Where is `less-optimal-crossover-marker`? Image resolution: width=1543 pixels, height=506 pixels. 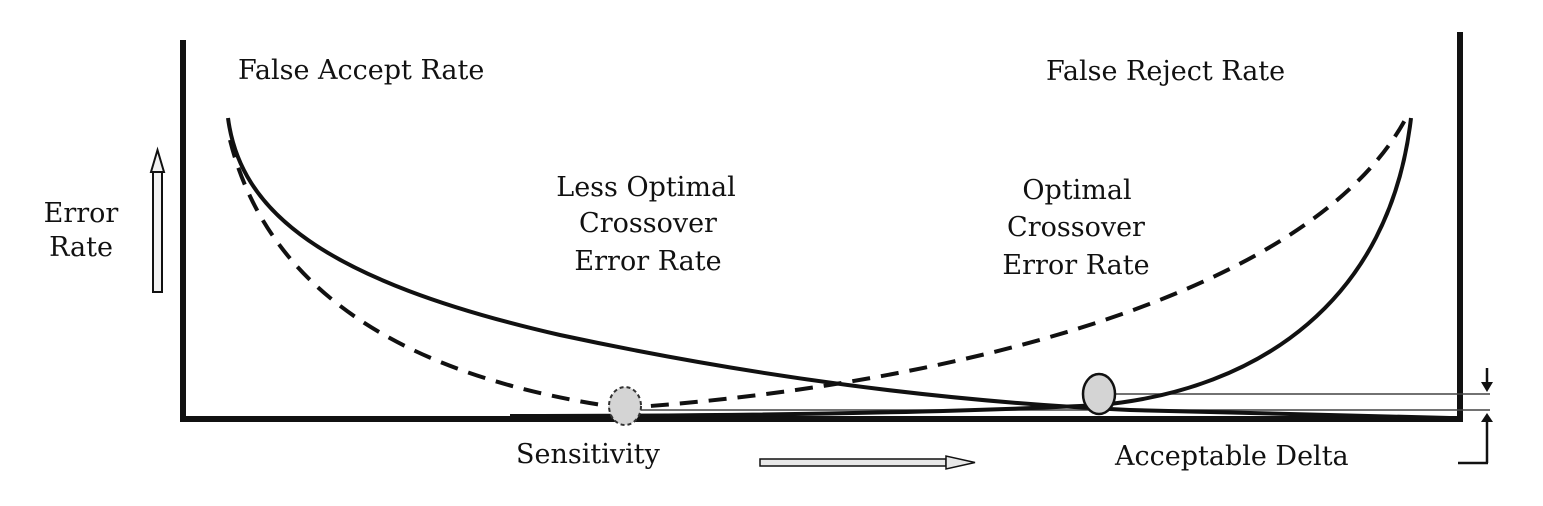 less-optimal-crossover-marker is located at coordinates (625, 406).